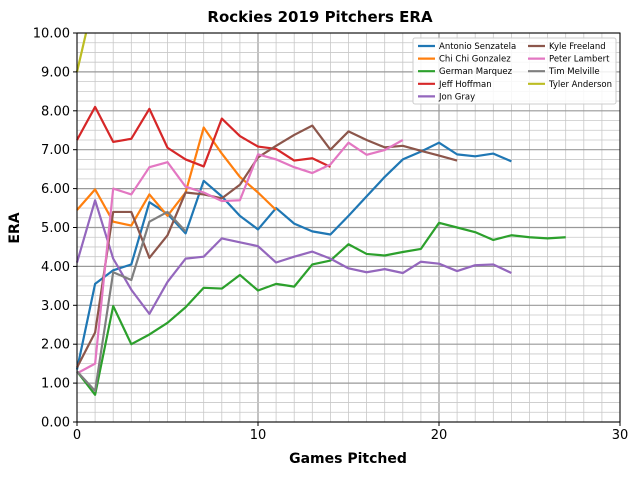 Image resolution: width=640 pixels, height=480 pixels. I want to click on y-tick-label: 4.00, so click(55, 267).